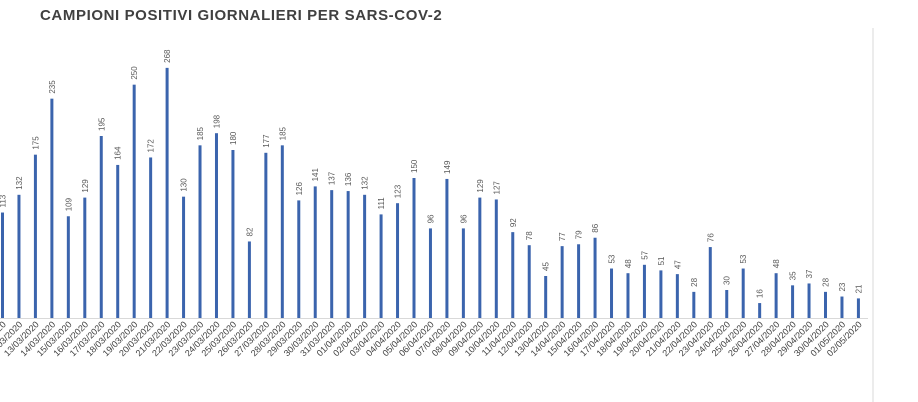 The height and width of the screenshot is (402, 918). What do you see at coordinates (546, 266) in the screenshot?
I see `data-label: 45` at bounding box center [546, 266].